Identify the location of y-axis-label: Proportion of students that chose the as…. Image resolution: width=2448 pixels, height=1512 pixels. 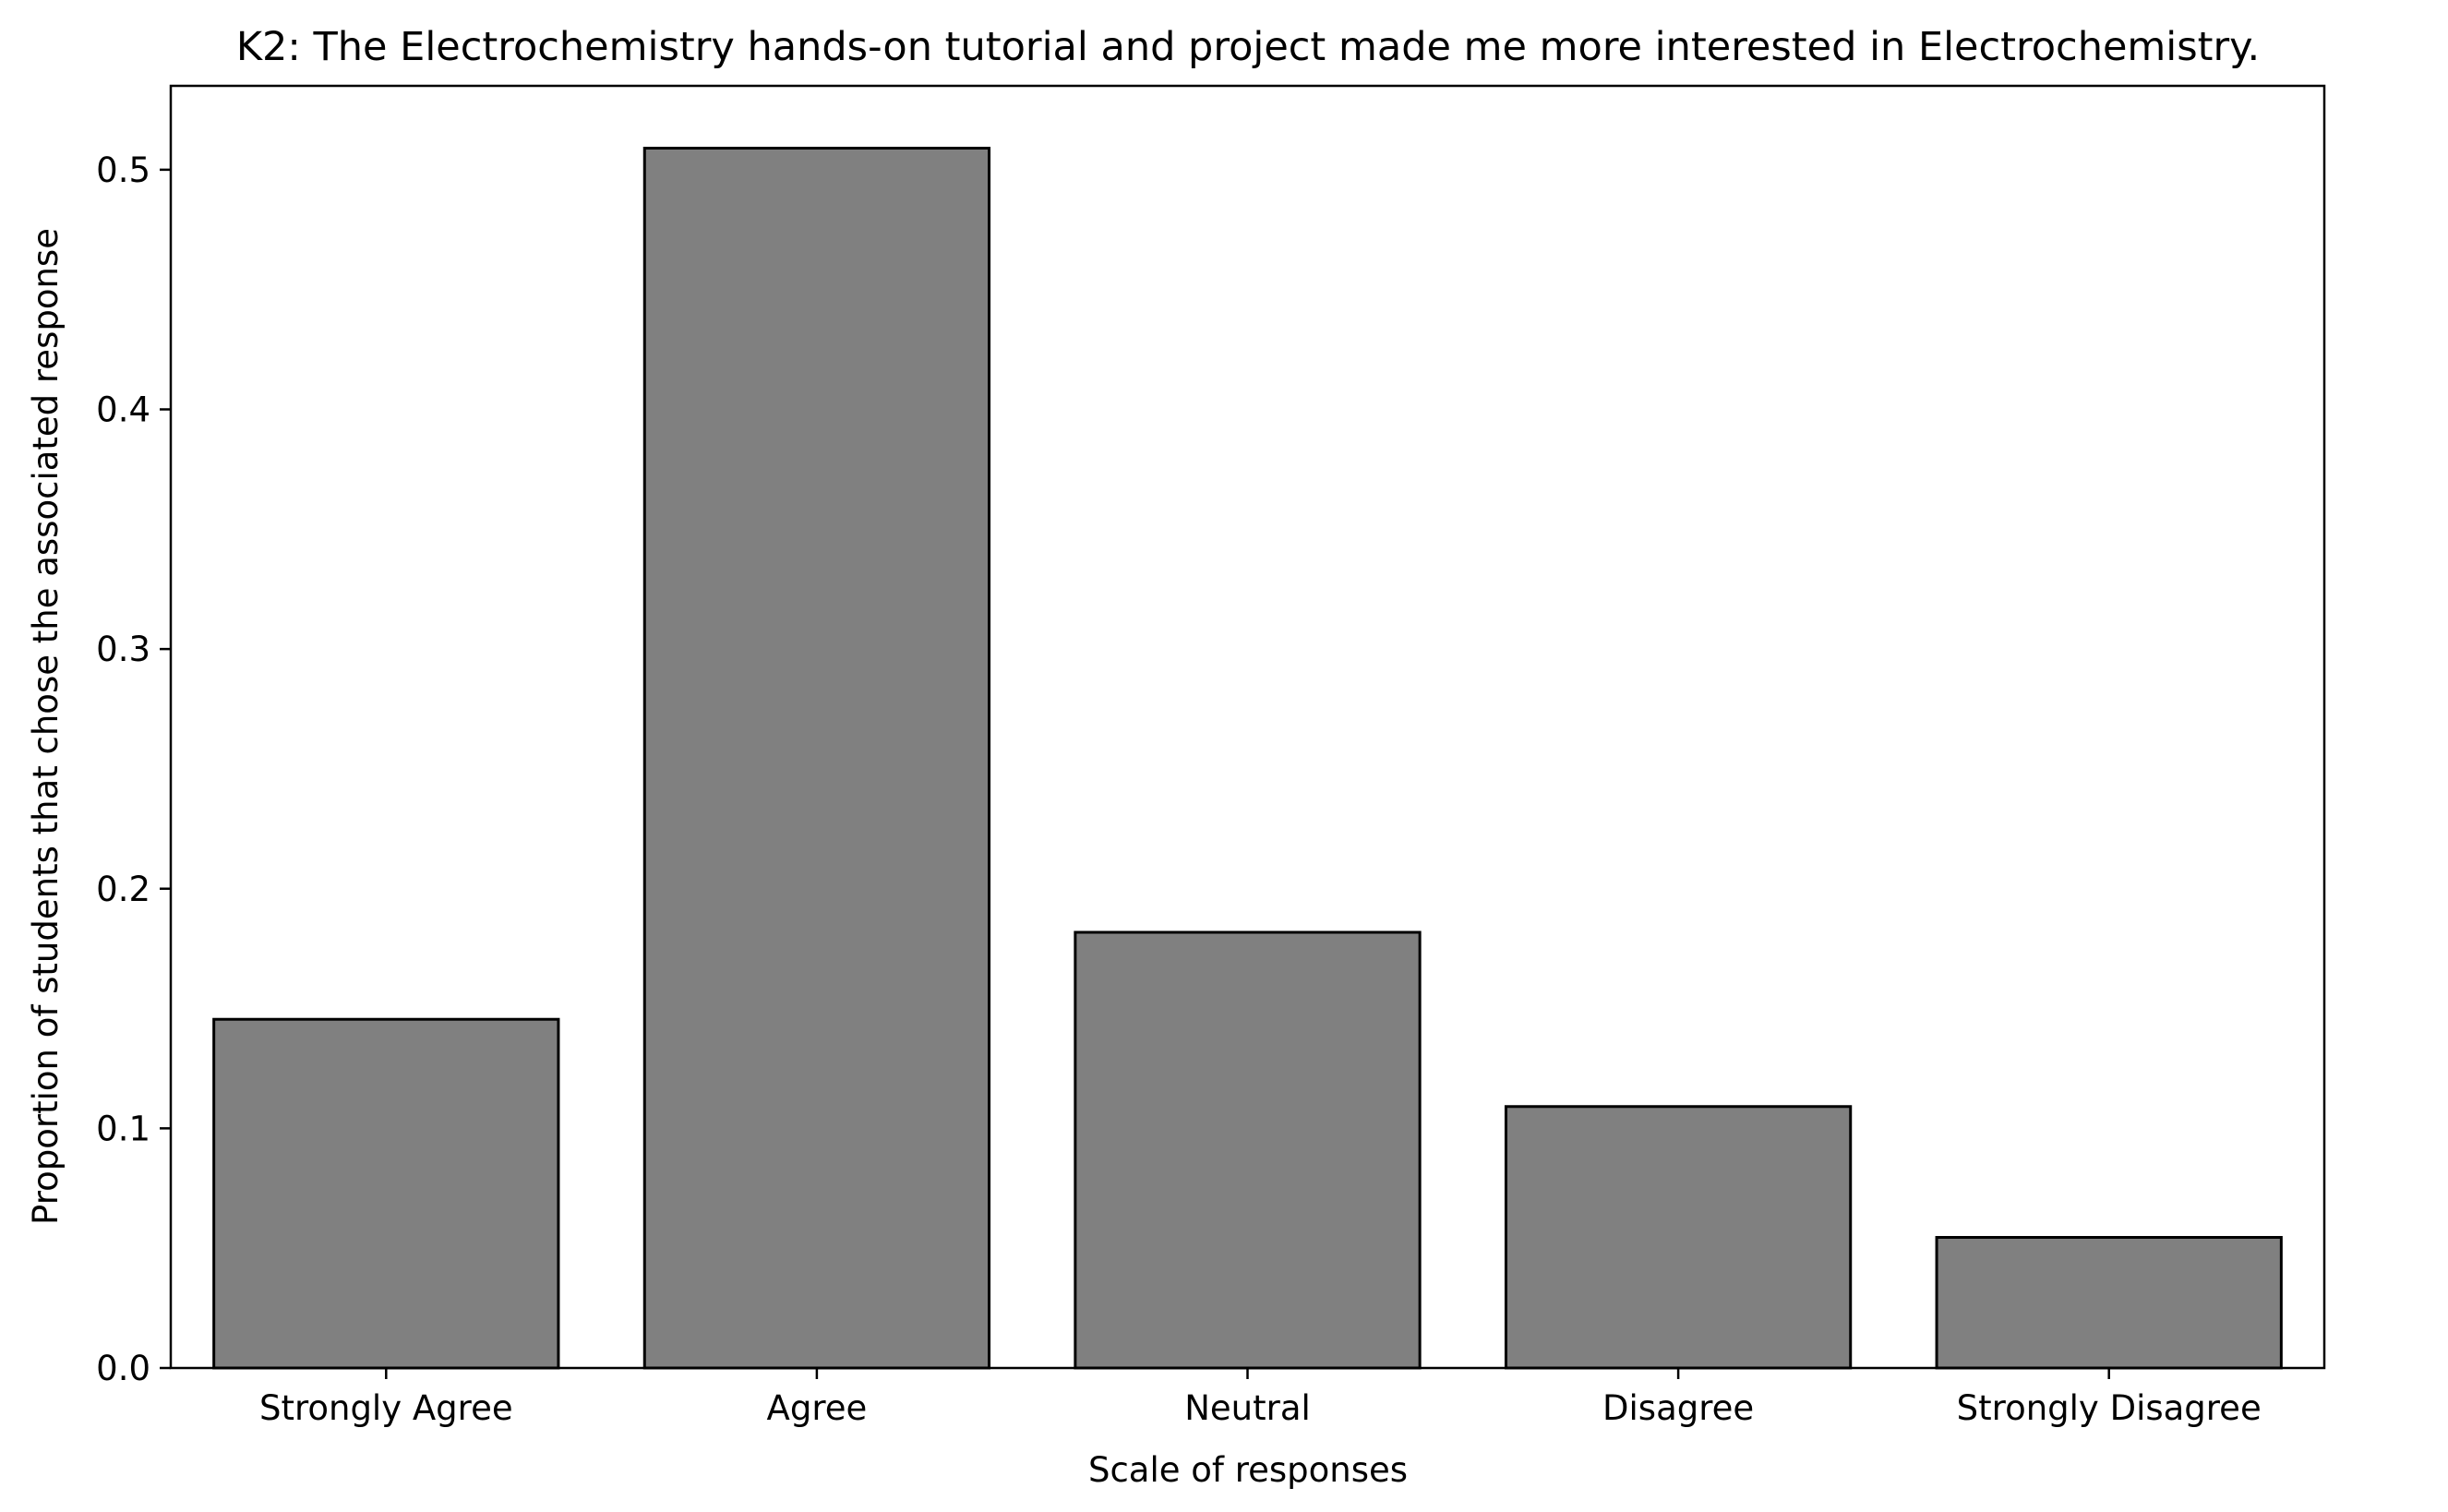
(46, 726).